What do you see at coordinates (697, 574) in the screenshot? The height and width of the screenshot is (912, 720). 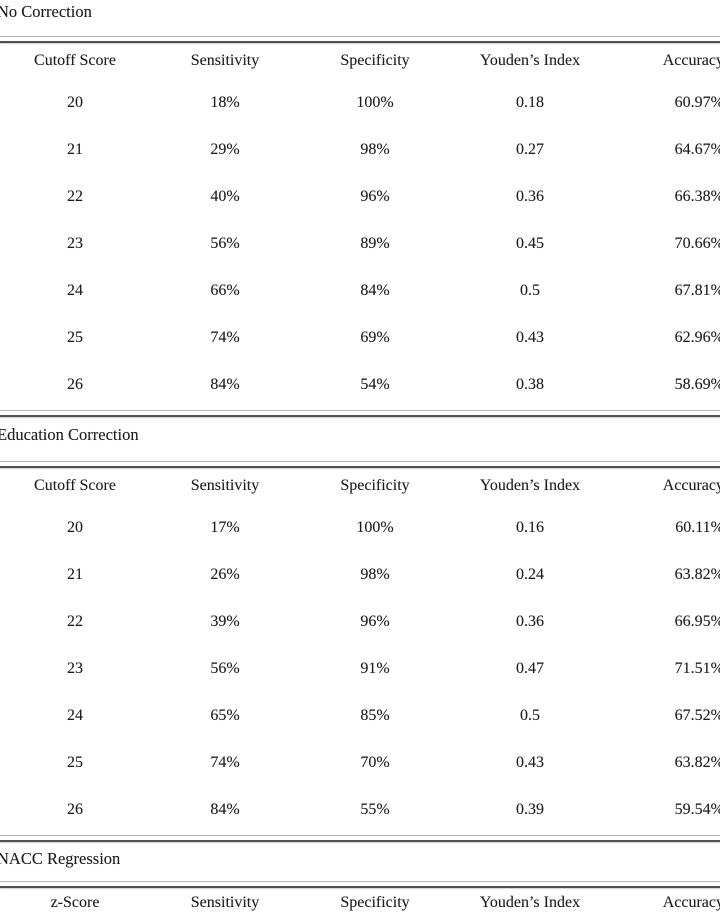 I see `cell-accuracy: 63.82%` at bounding box center [697, 574].